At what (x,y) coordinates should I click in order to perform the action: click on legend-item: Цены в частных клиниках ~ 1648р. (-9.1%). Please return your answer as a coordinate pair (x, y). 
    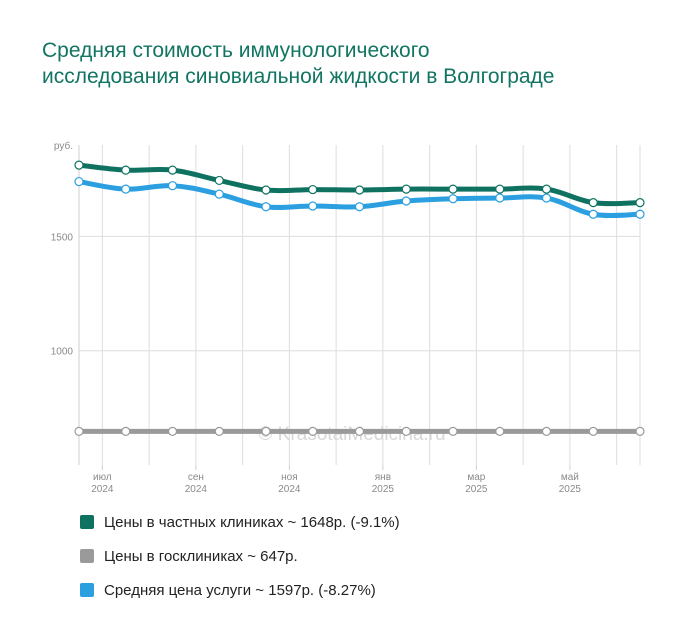
    Looking at the image, I should click on (240, 522).